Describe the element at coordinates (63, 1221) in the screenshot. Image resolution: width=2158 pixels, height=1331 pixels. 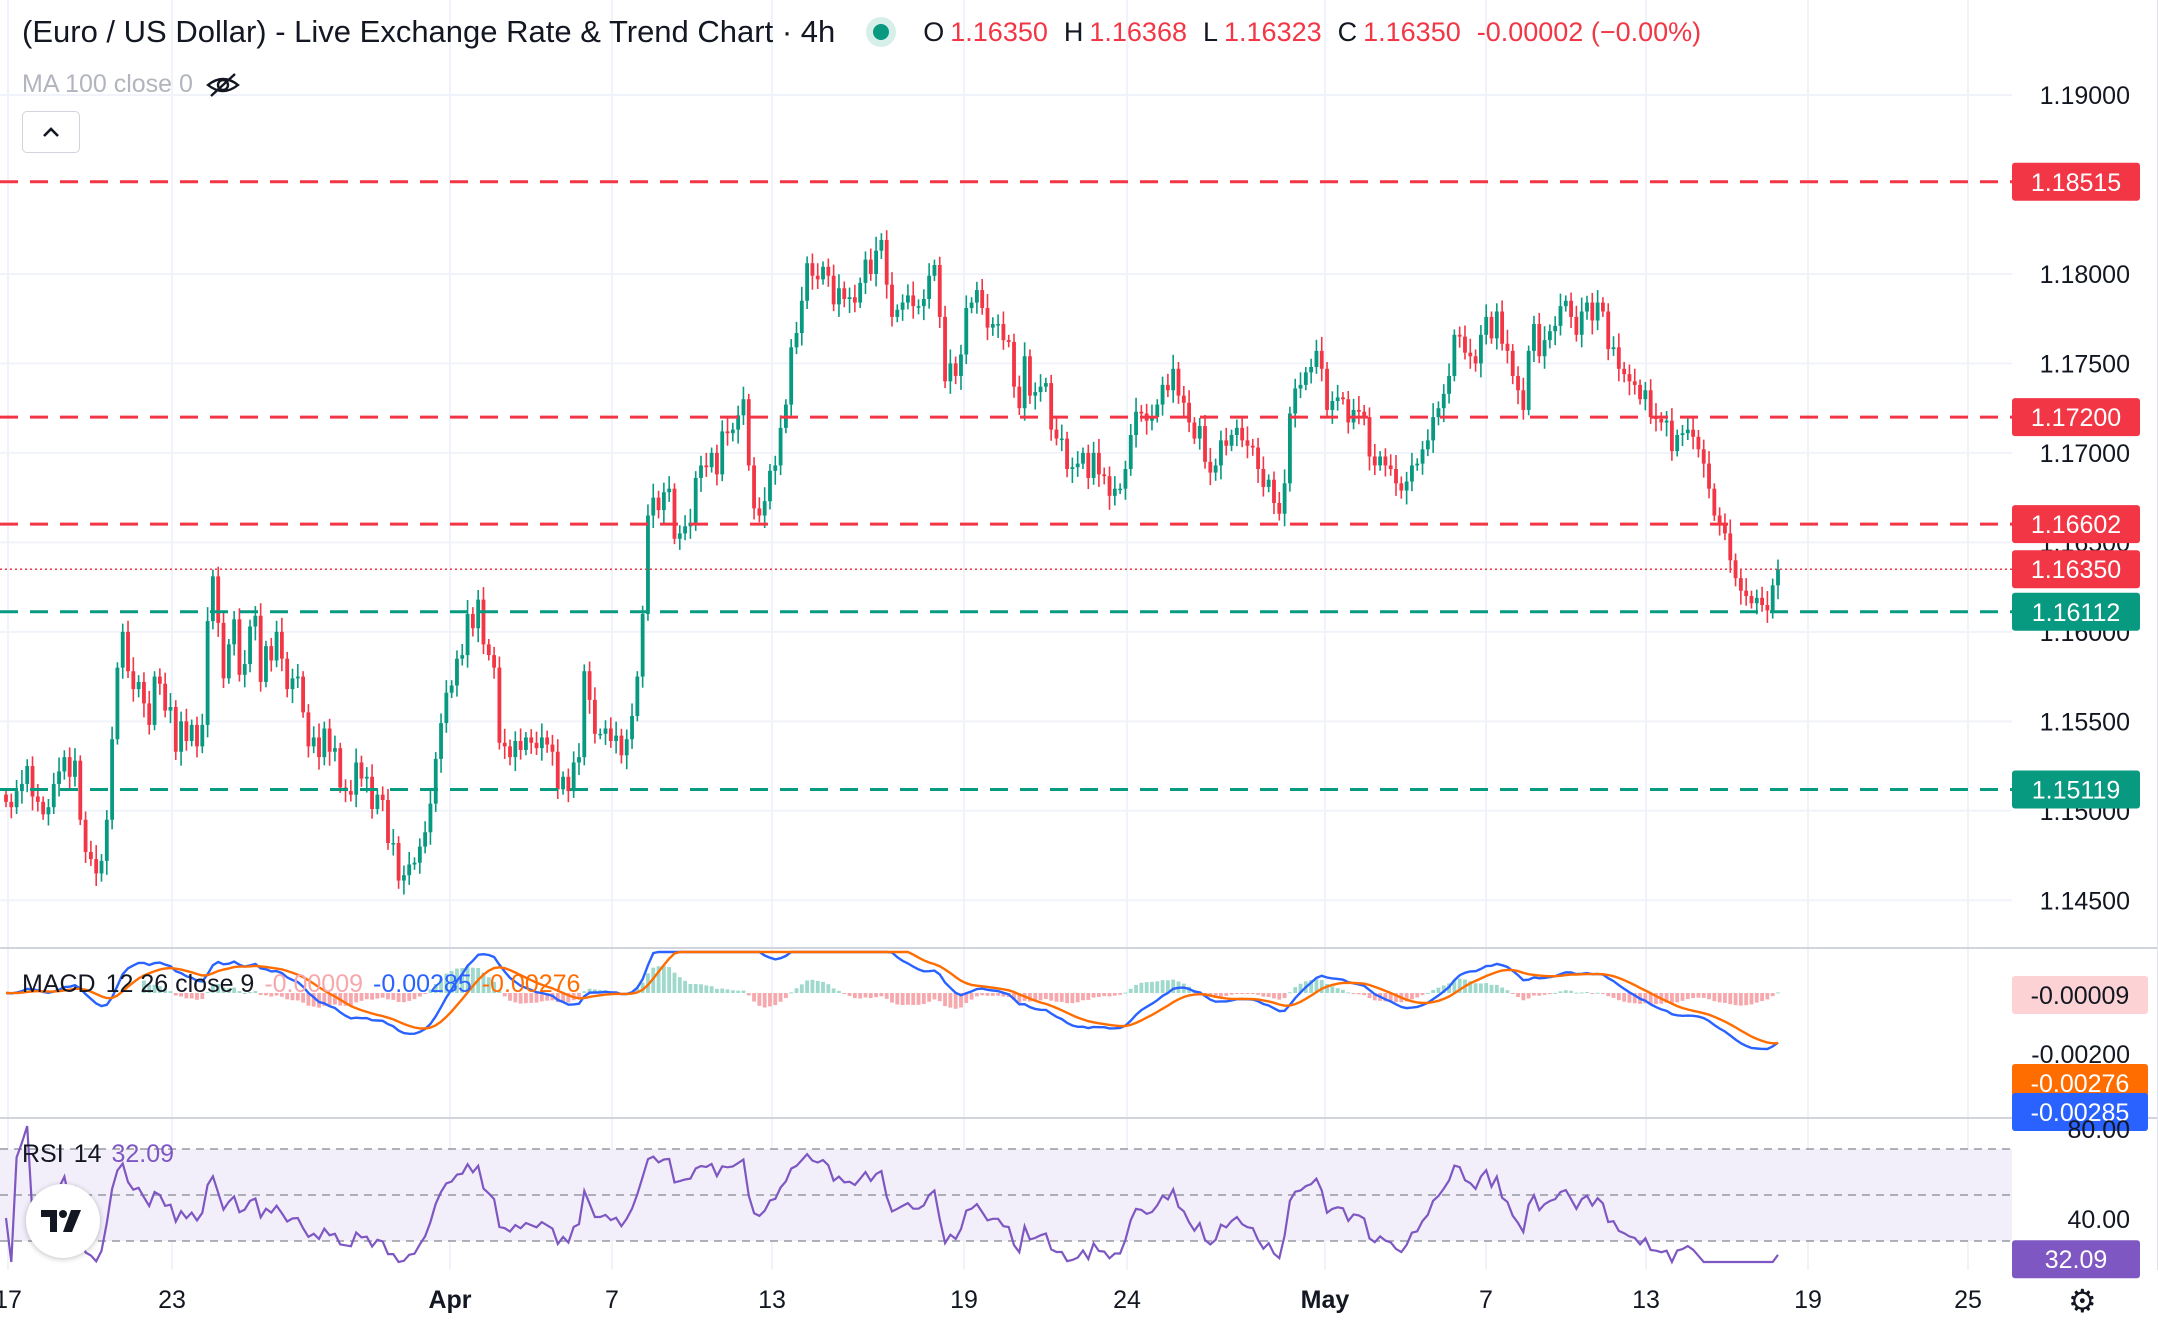
I see `tradingview-logo` at that location.